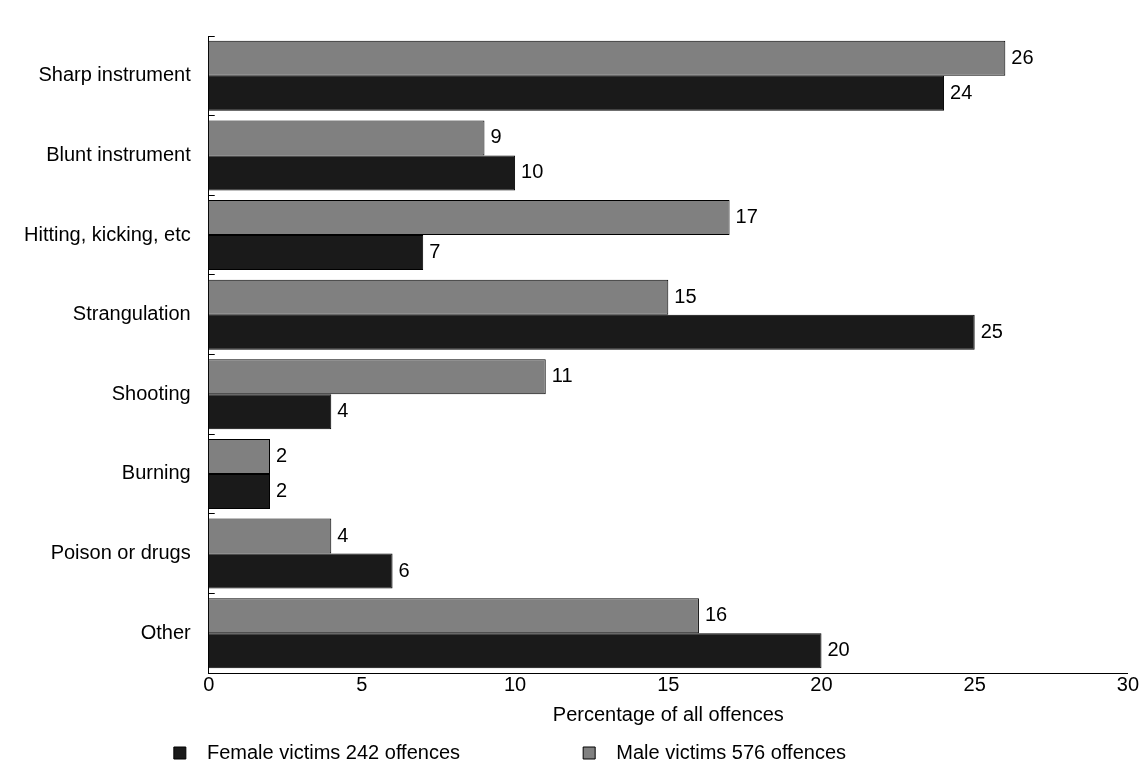 The width and height of the screenshot is (1147, 773). What do you see at coordinates (404, 569) in the screenshot?
I see `data-label: 6` at bounding box center [404, 569].